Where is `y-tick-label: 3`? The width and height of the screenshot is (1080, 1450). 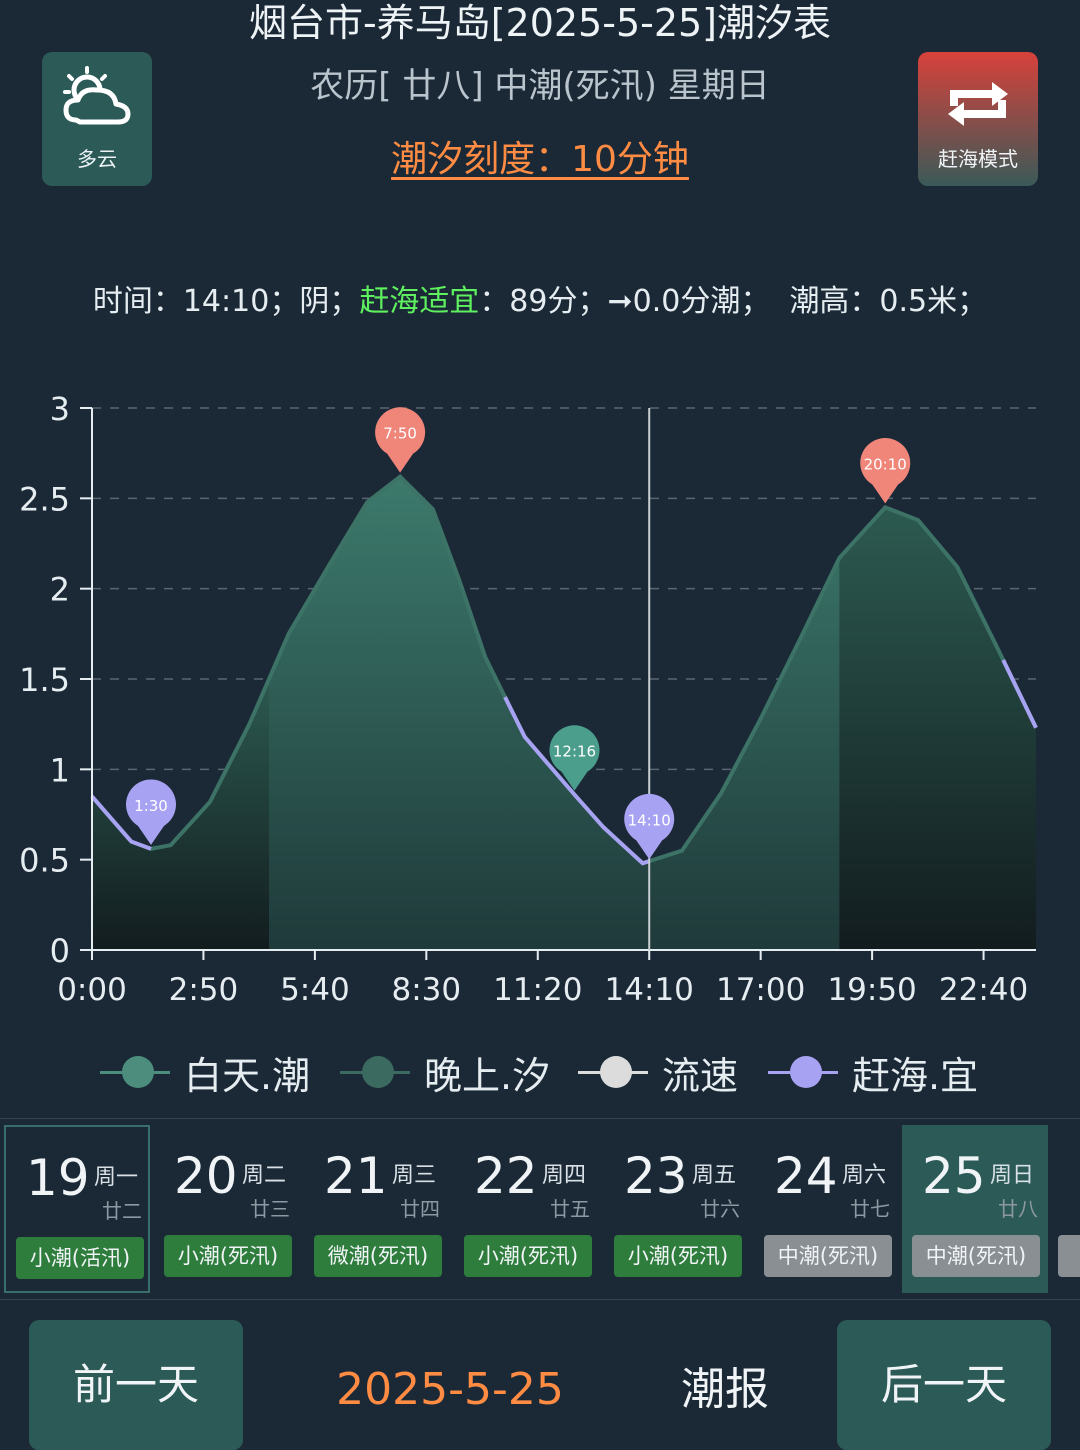
y-tick-label: 3 is located at coordinates (60, 409).